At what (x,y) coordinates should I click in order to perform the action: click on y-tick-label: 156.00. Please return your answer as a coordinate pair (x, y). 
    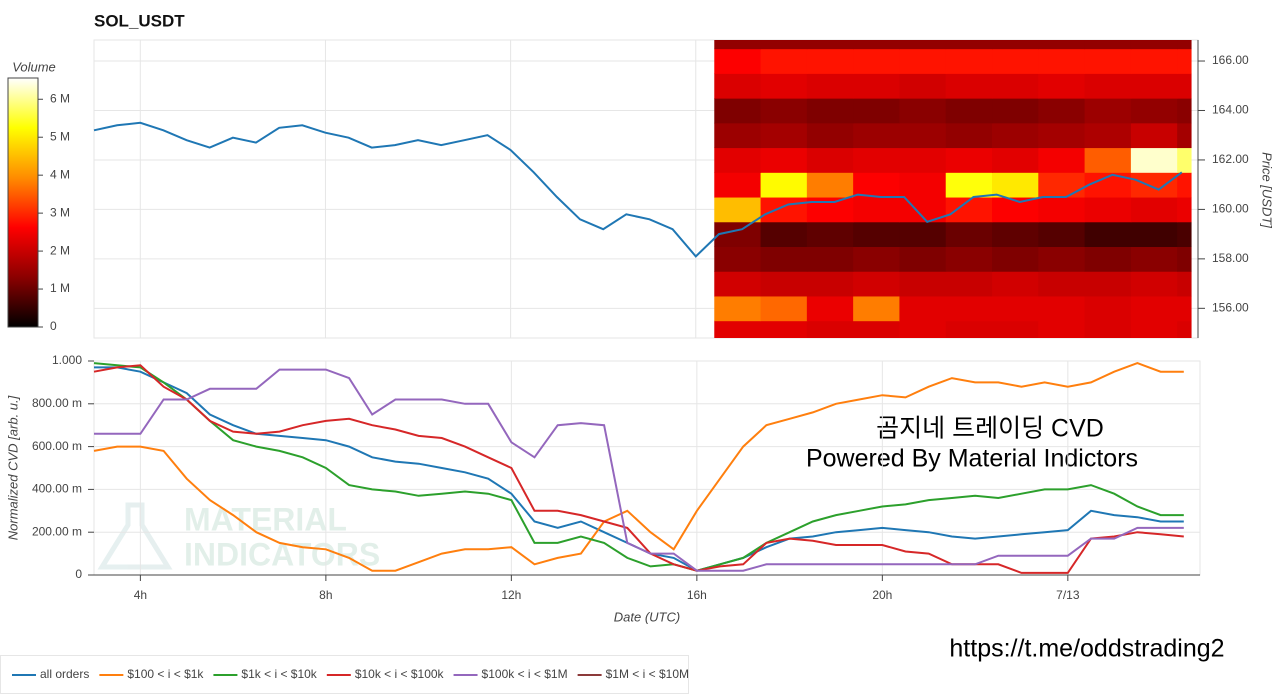
    Looking at the image, I should click on (1230, 307).